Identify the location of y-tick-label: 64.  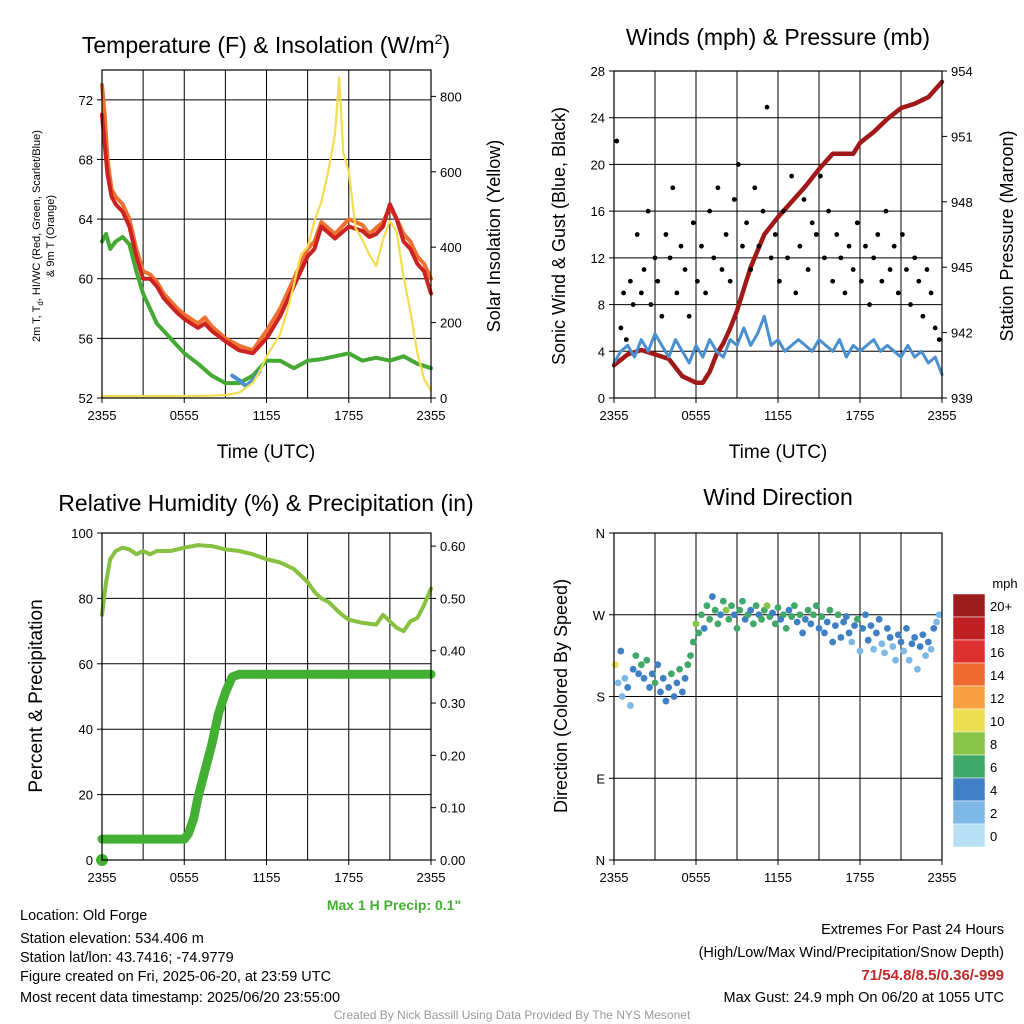
(86, 219).